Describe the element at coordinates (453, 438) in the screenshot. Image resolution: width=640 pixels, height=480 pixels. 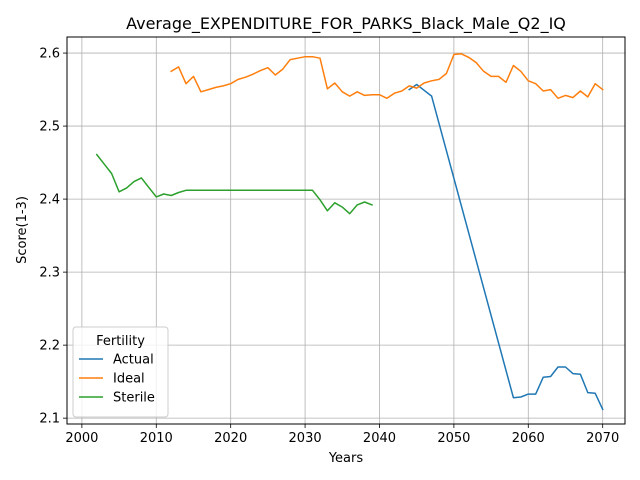
I see `x-tick-label: 2050` at that location.